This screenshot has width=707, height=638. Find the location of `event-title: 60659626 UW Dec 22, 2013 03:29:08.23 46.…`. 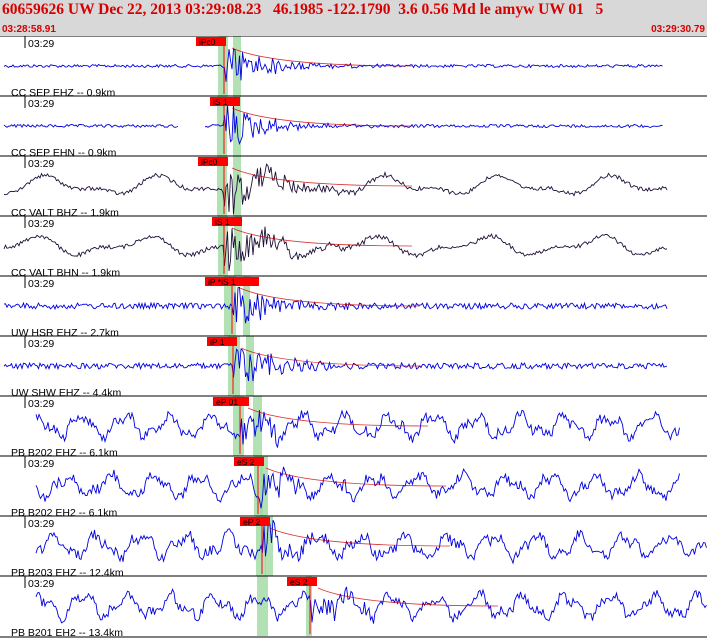

event-title: 60659626 UW Dec 22, 2013 03:29:08.23 46.… is located at coordinates (303, 9).